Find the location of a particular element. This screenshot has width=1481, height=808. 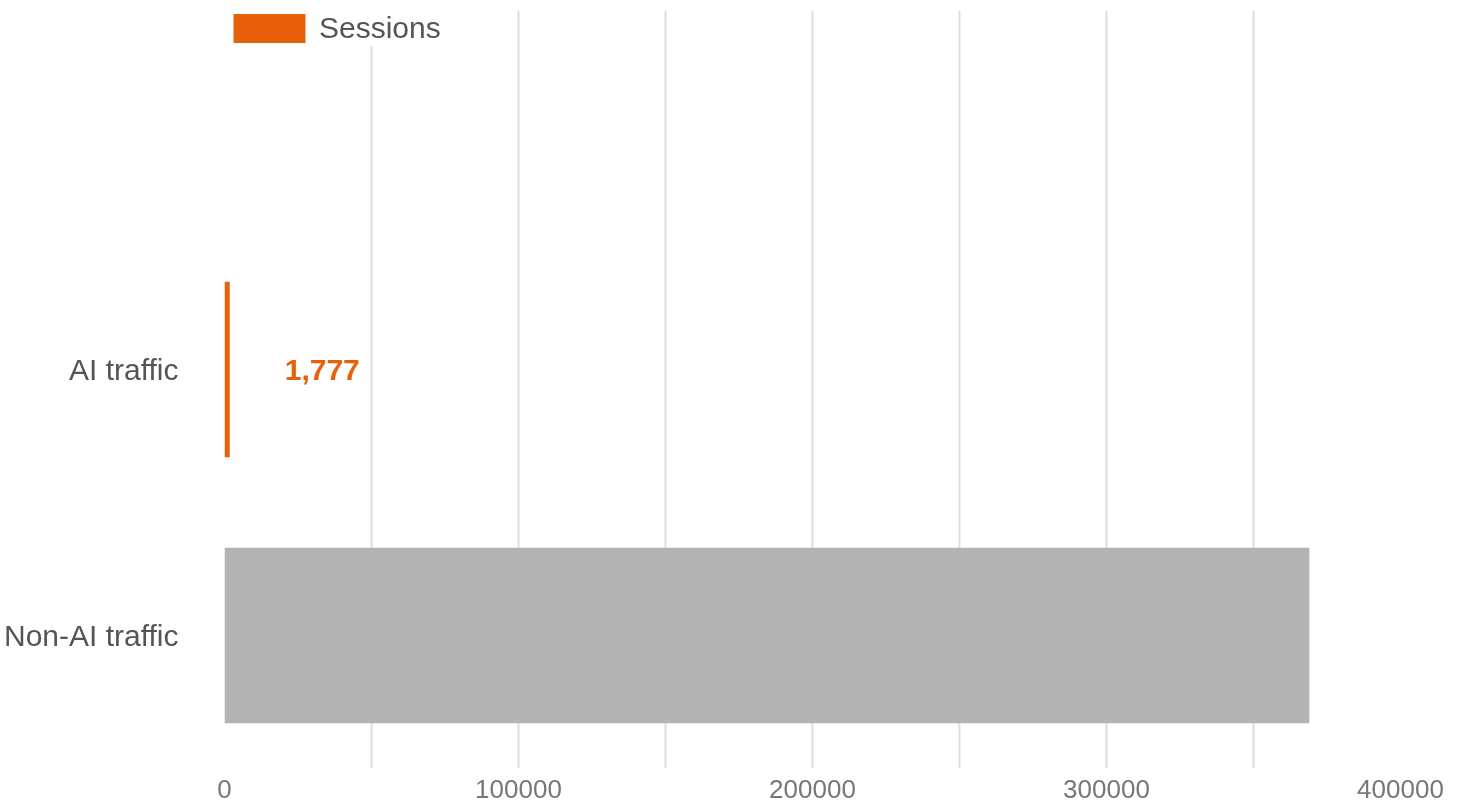

y-tick-label: Non-AI traffic is located at coordinates (91, 636).